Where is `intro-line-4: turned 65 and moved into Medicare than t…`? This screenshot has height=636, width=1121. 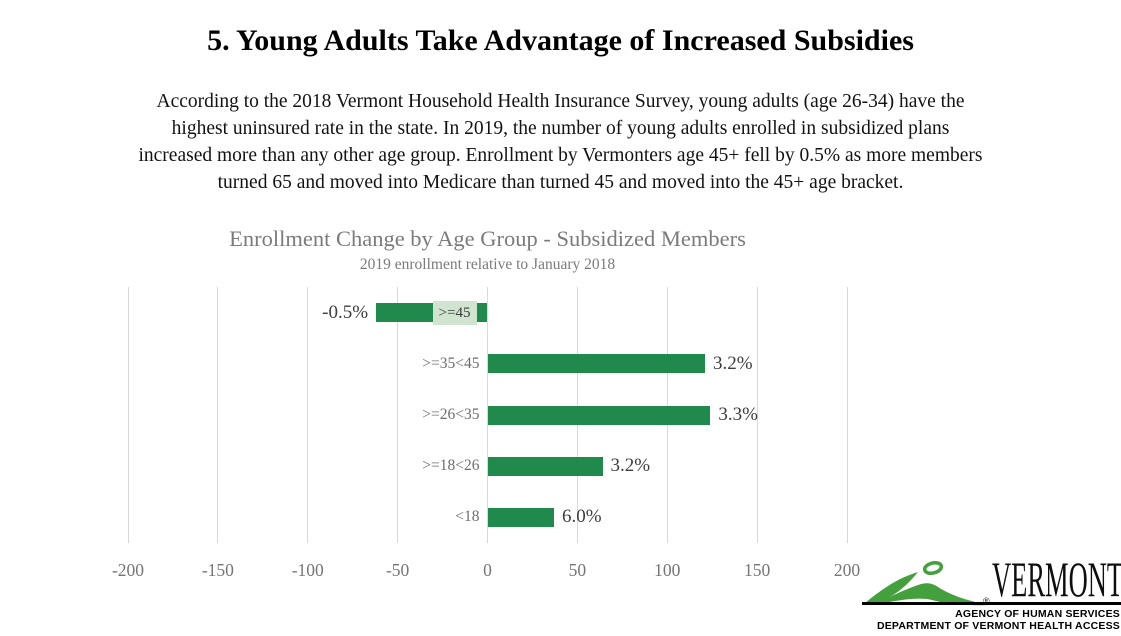
intro-line-4: turned 65 and moved into Medicare than t… is located at coordinates (560, 182).